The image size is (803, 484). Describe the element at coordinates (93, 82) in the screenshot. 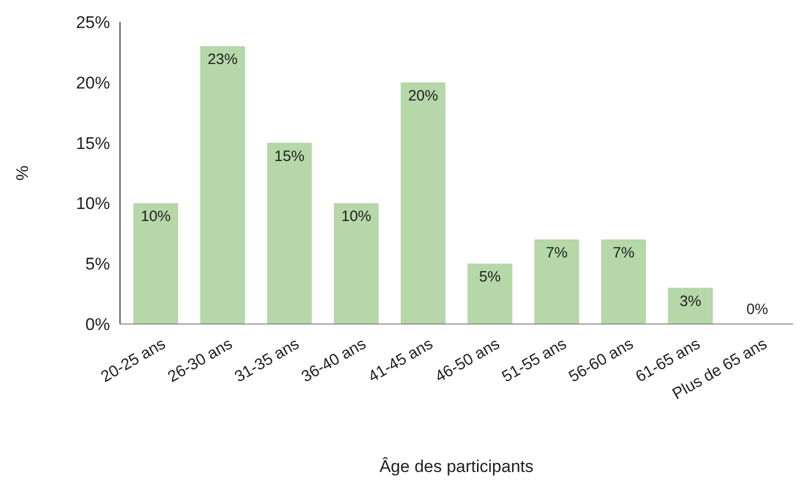

I see `y-tick-label: 20%` at that location.